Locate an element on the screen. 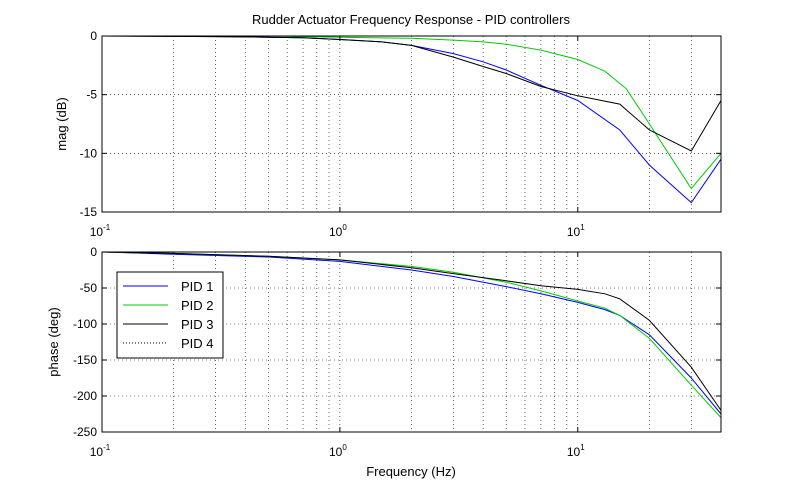 The width and height of the screenshot is (797, 481). phase-xtick-label: 10⁰ is located at coordinates (338, 451).